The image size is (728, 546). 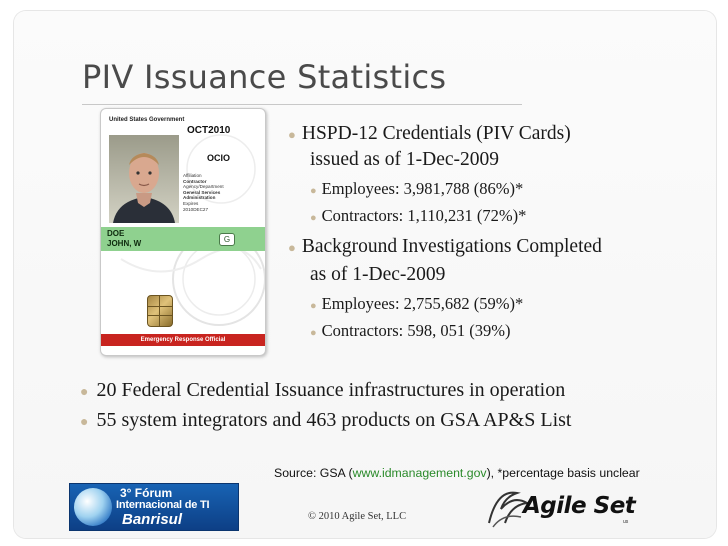 I want to click on card-first-name: JOHN, W, so click(x=124, y=243).